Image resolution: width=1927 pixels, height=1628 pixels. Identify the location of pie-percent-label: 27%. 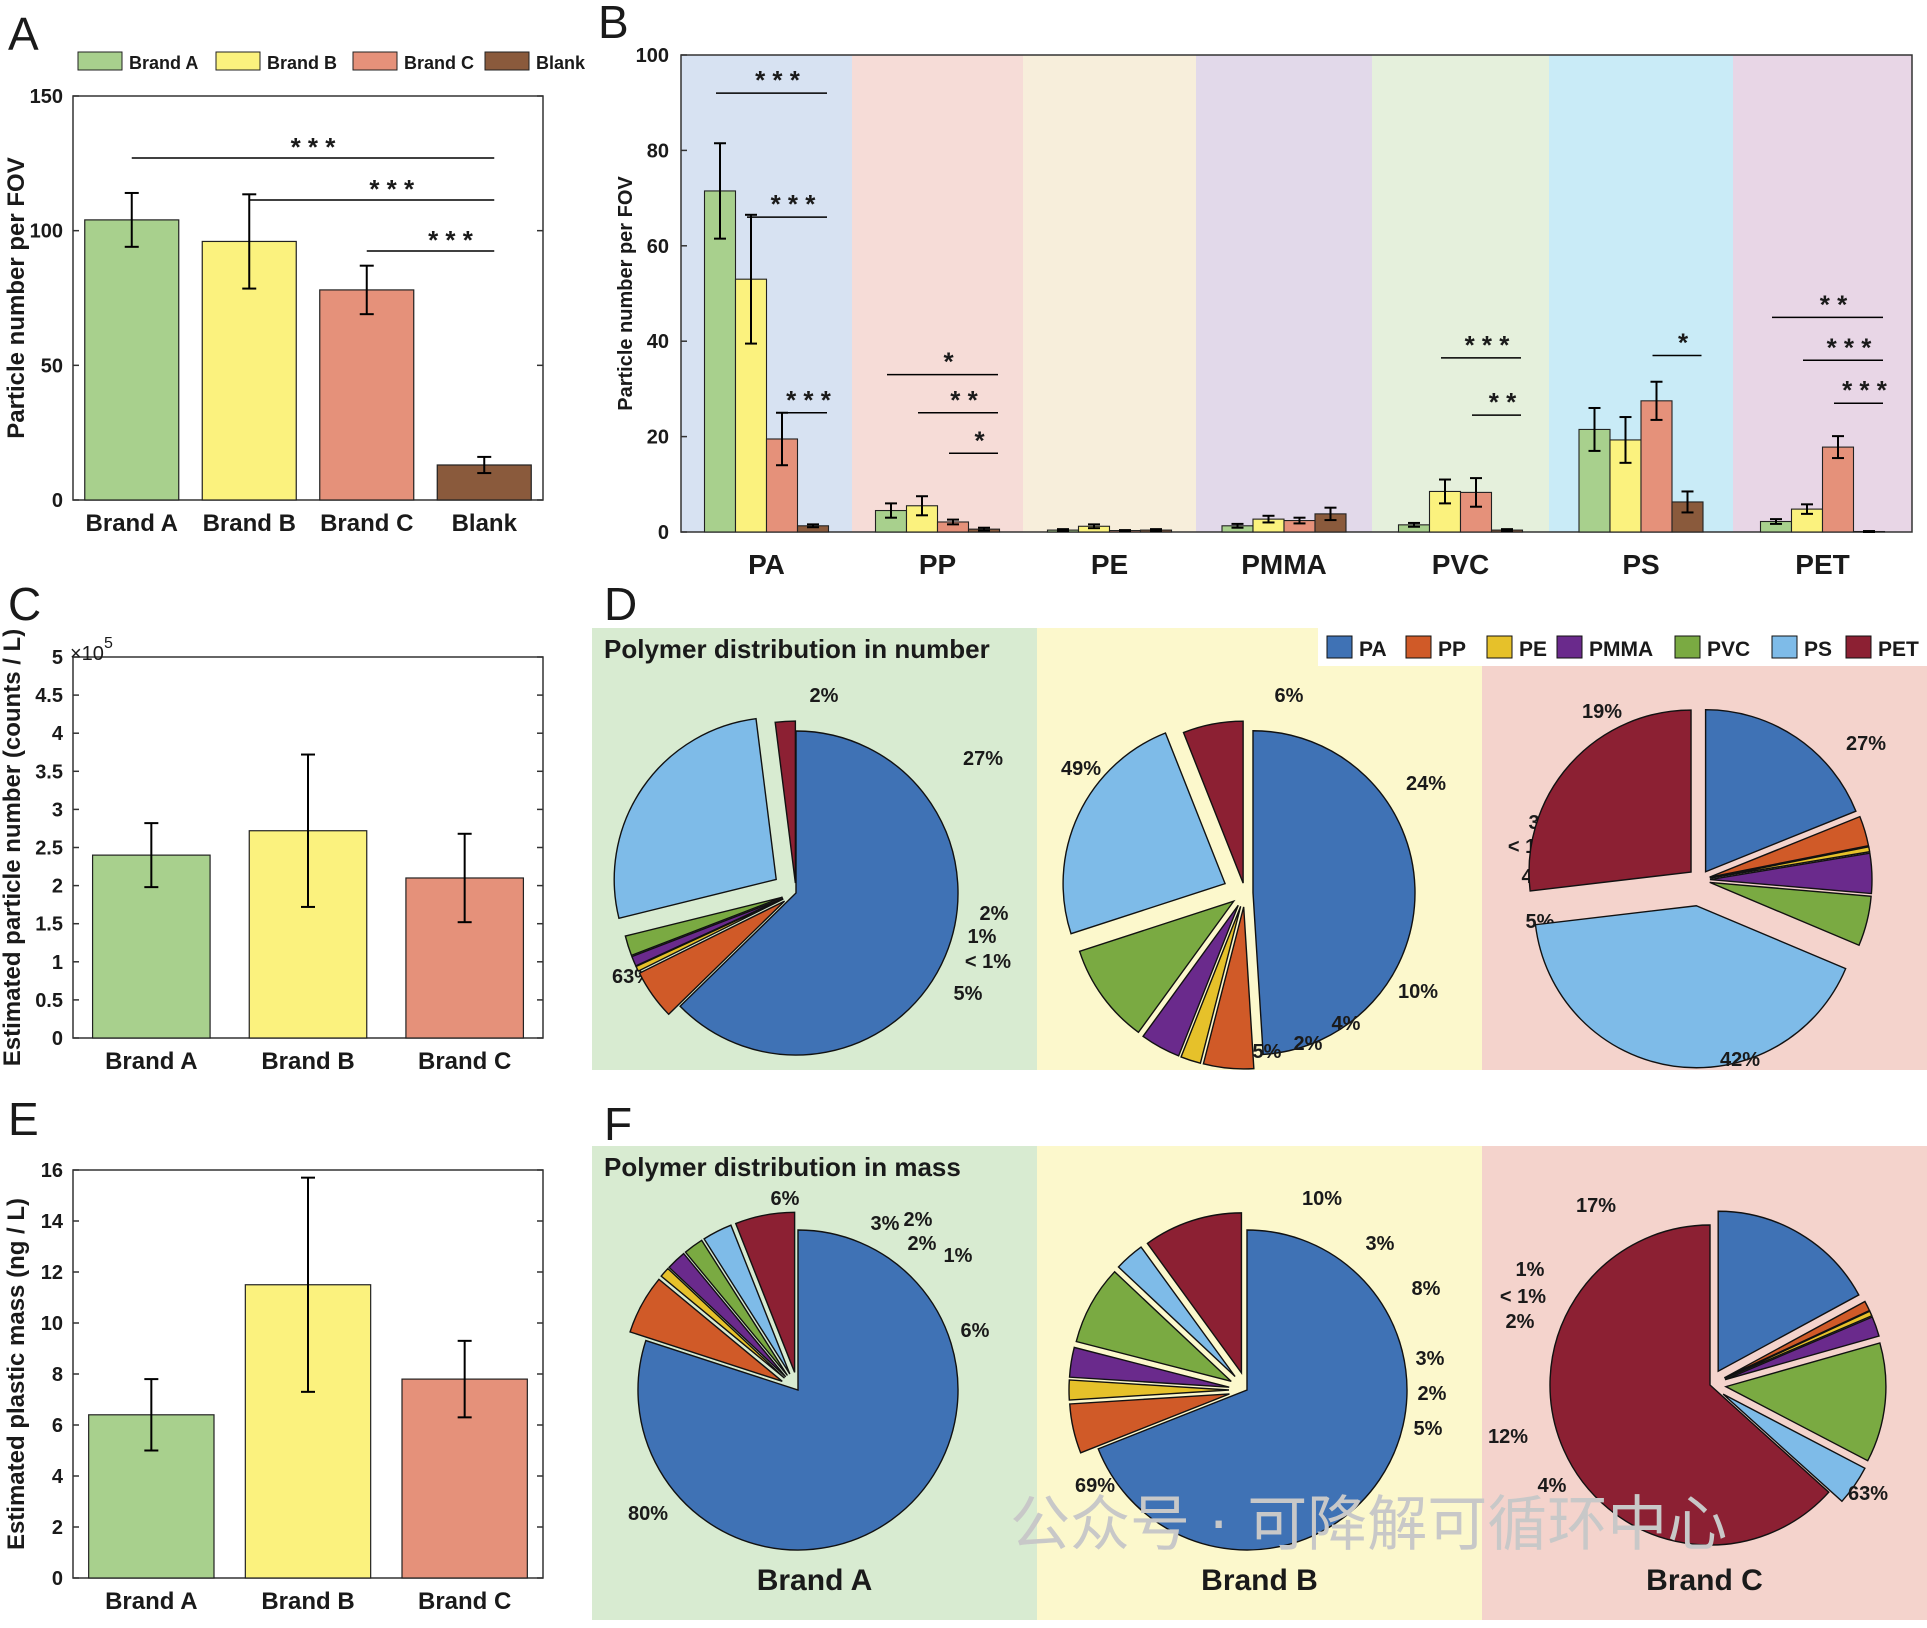
(983, 759).